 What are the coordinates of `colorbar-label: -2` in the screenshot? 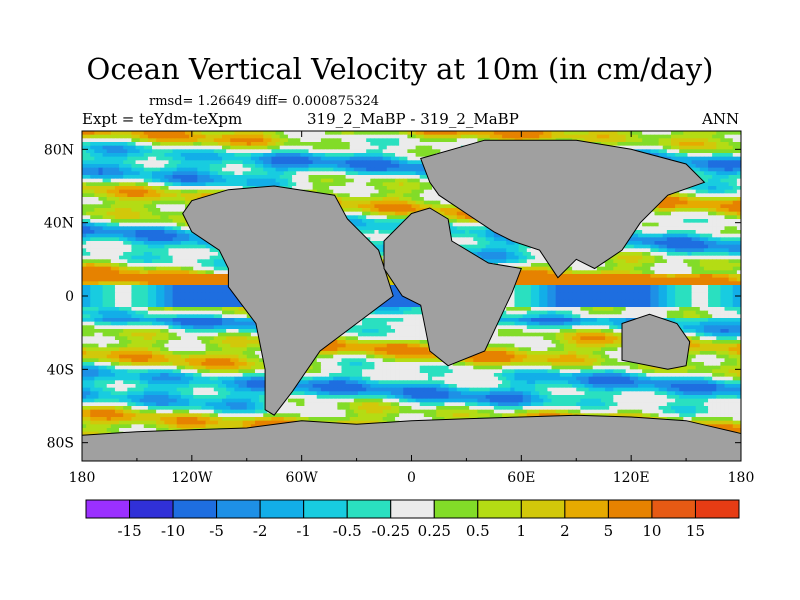 It's located at (260, 531).